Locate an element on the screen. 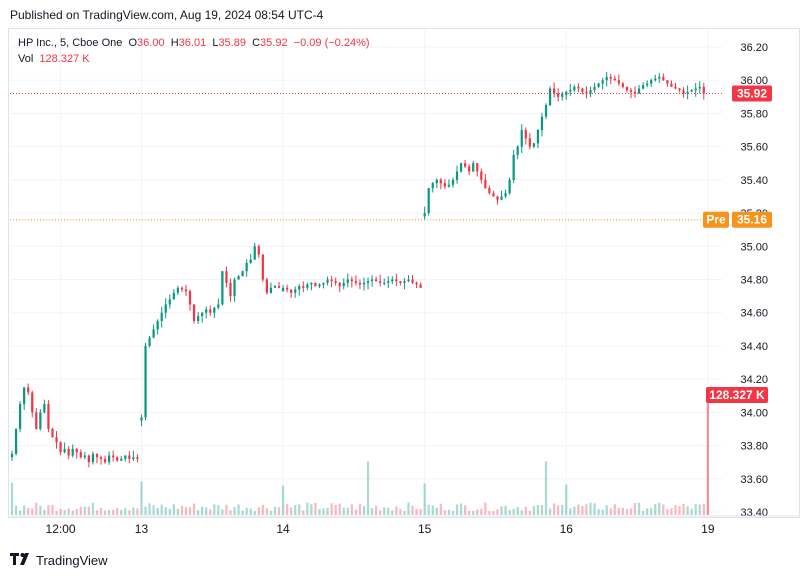 The image size is (808, 579). pre-price-tag-box is located at coordinates (752, 219).